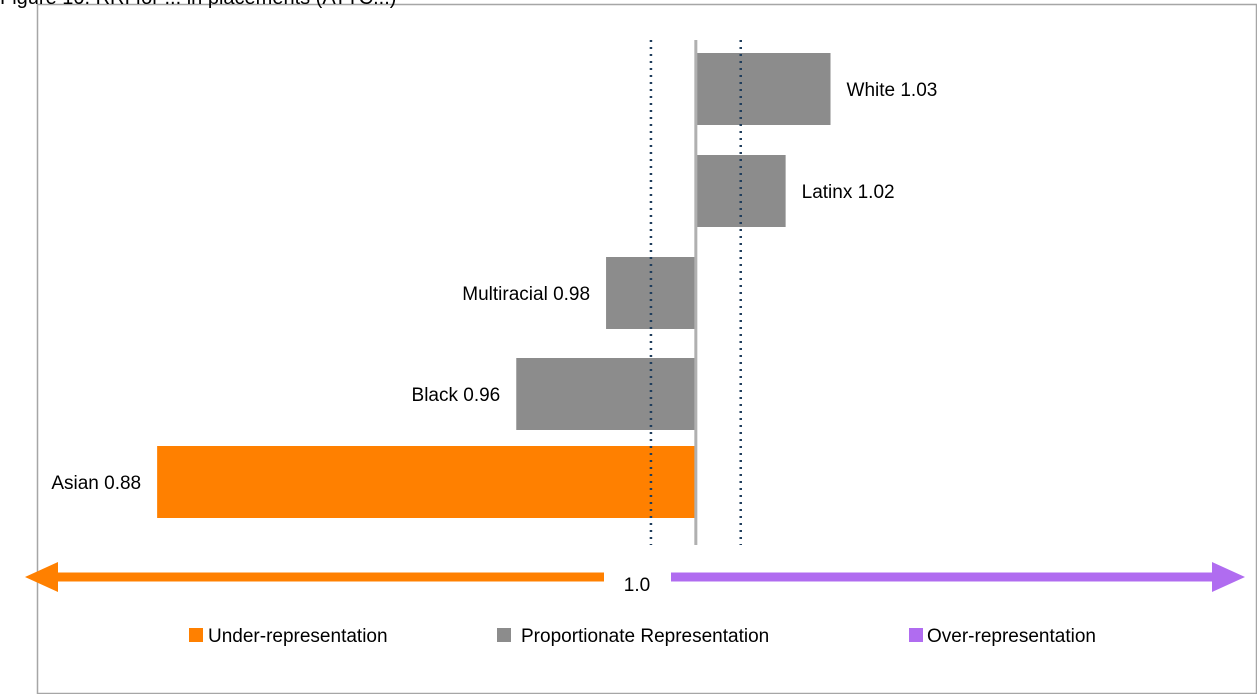 The height and width of the screenshot is (694, 1257). What do you see at coordinates (1011, 636) in the screenshot?
I see `legend-label-over: Over-representation` at bounding box center [1011, 636].